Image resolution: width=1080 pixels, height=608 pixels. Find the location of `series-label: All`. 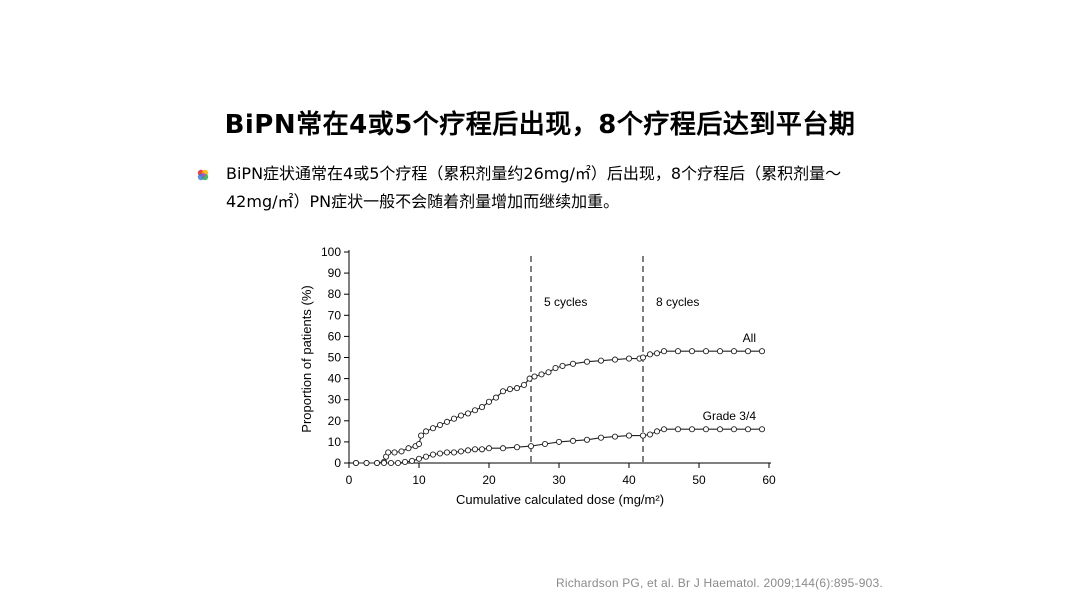

series-label: All is located at coordinates (749, 338).